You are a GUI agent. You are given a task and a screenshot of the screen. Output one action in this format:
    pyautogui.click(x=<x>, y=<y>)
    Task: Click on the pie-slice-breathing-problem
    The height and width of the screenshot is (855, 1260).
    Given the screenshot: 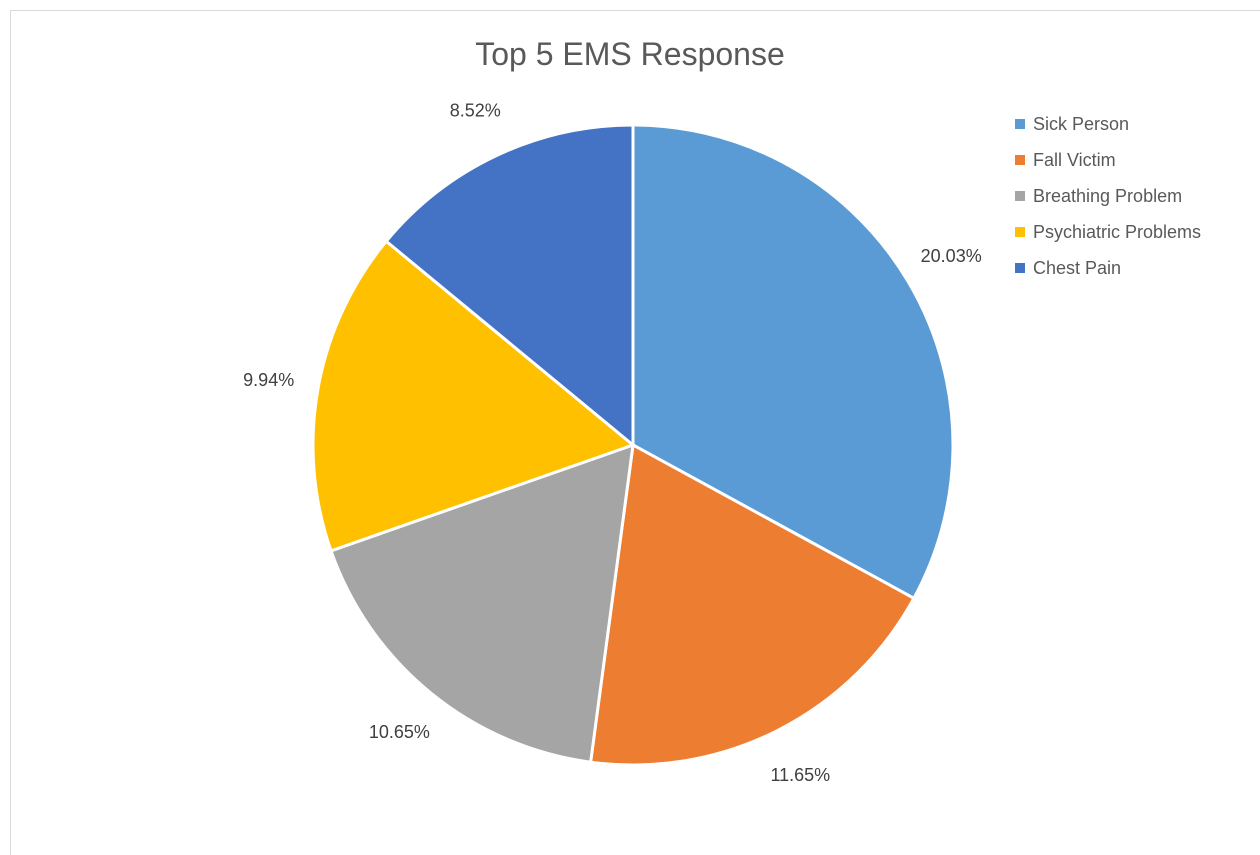 What is the action you would take?
    pyautogui.click(x=482, y=603)
    